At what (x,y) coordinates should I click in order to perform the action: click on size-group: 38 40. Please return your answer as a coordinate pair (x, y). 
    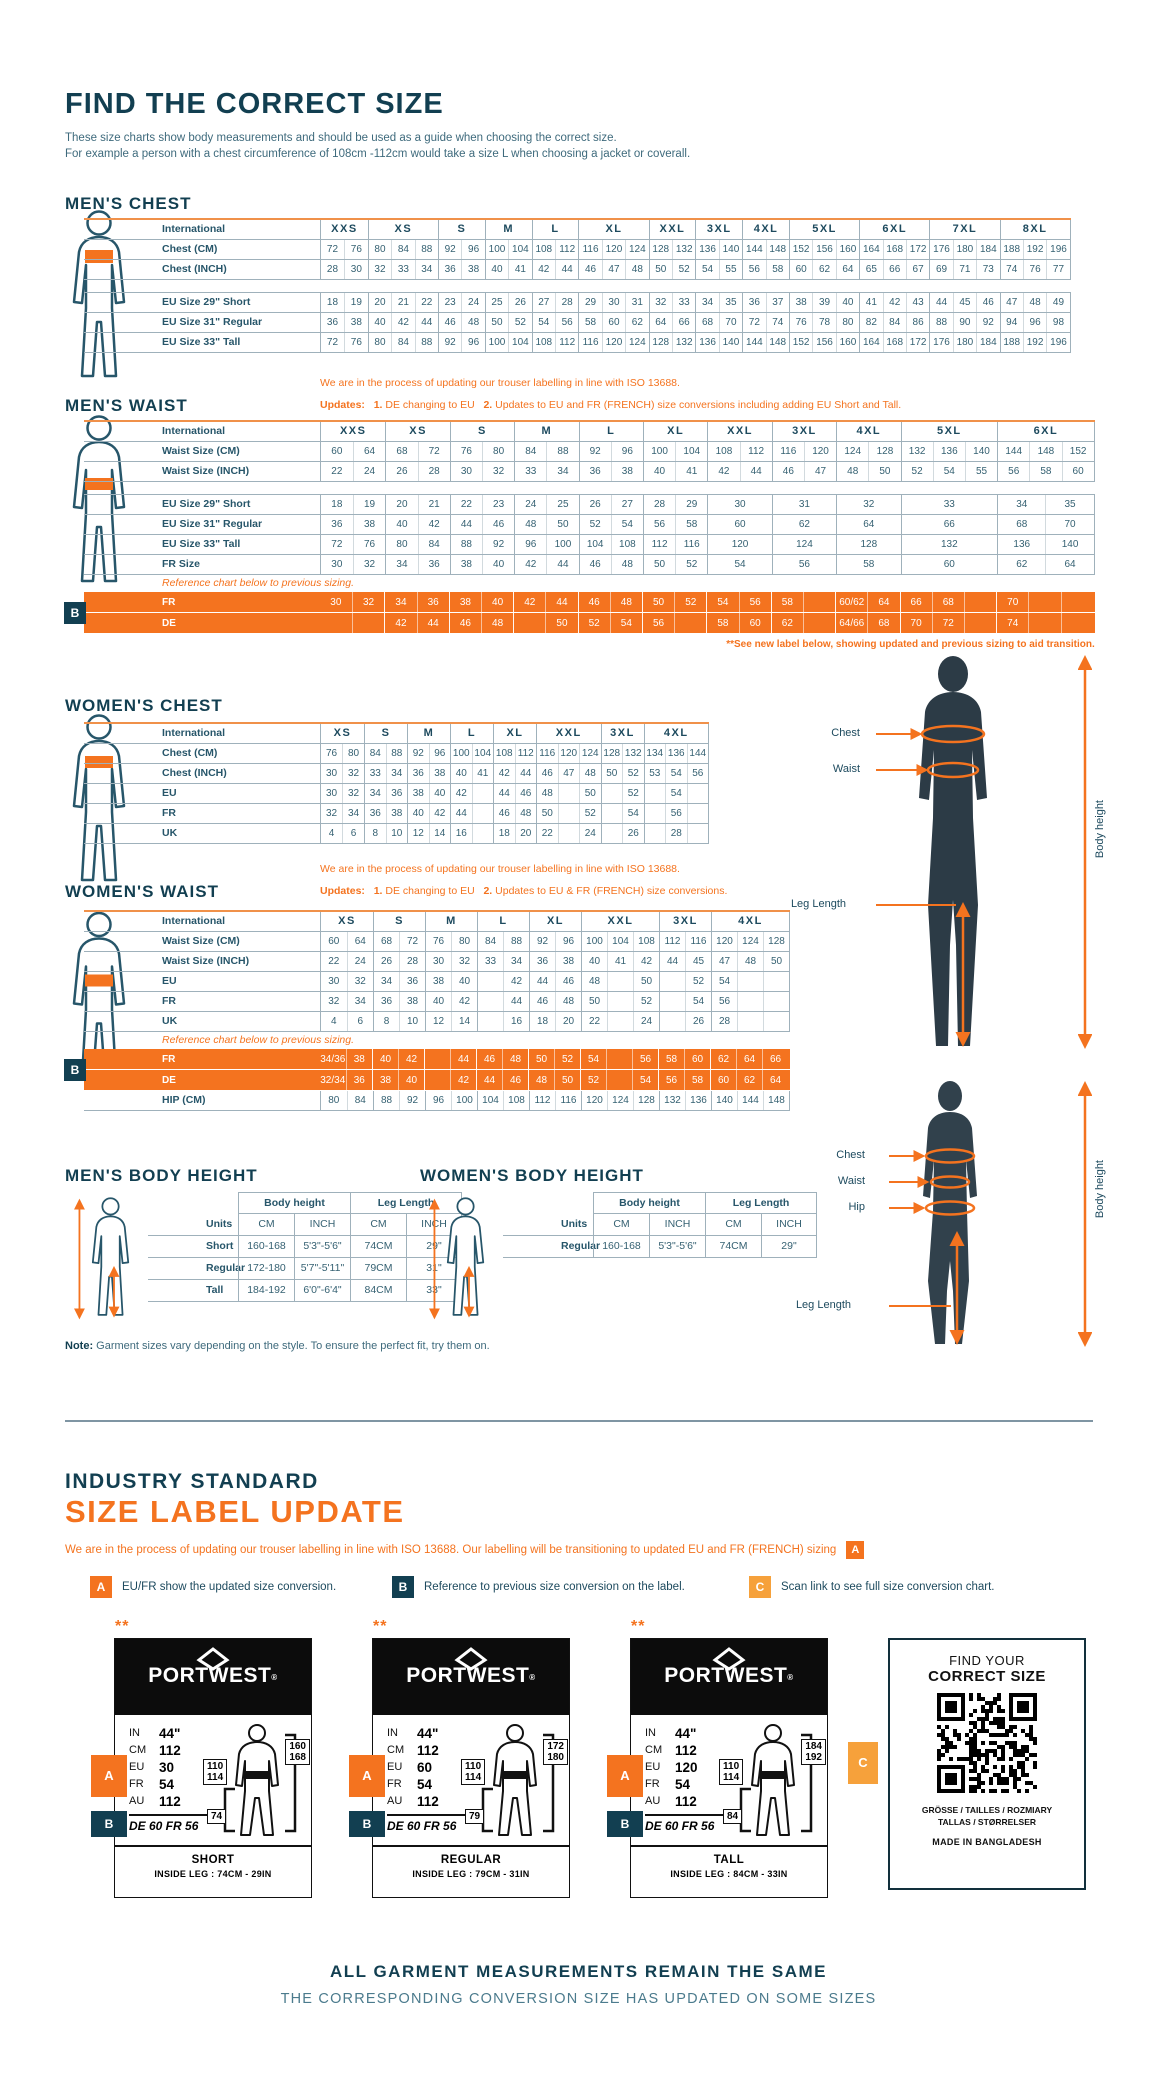
    Looking at the image, I should click on (481, 564).